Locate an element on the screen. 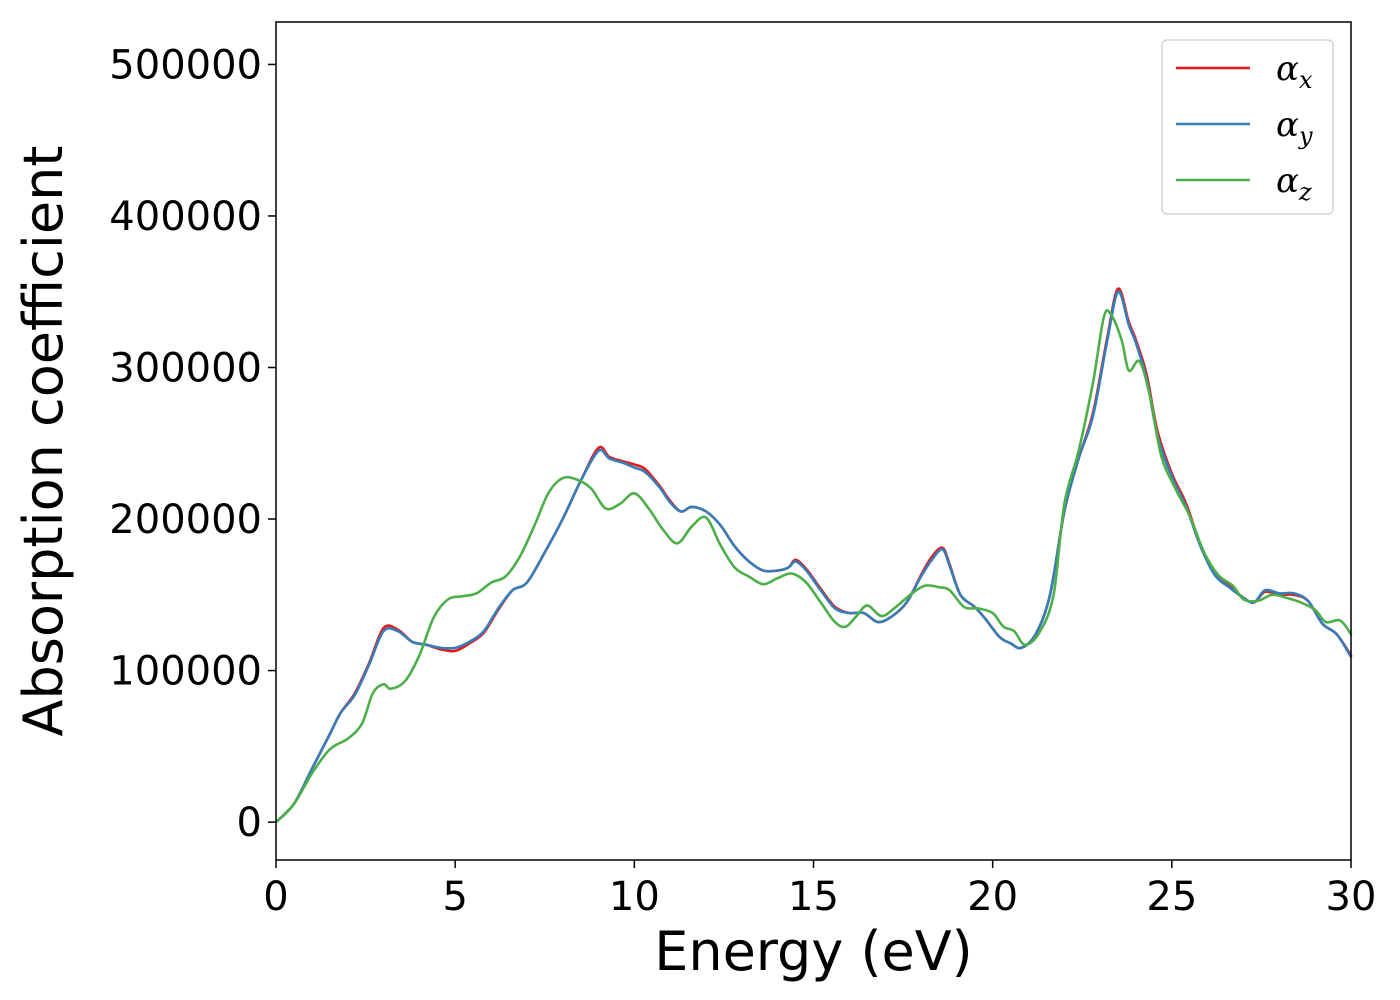 Image resolution: width=1400 pixels, height=1000 pixels. legend-entry-y: αy is located at coordinates (1294, 127).